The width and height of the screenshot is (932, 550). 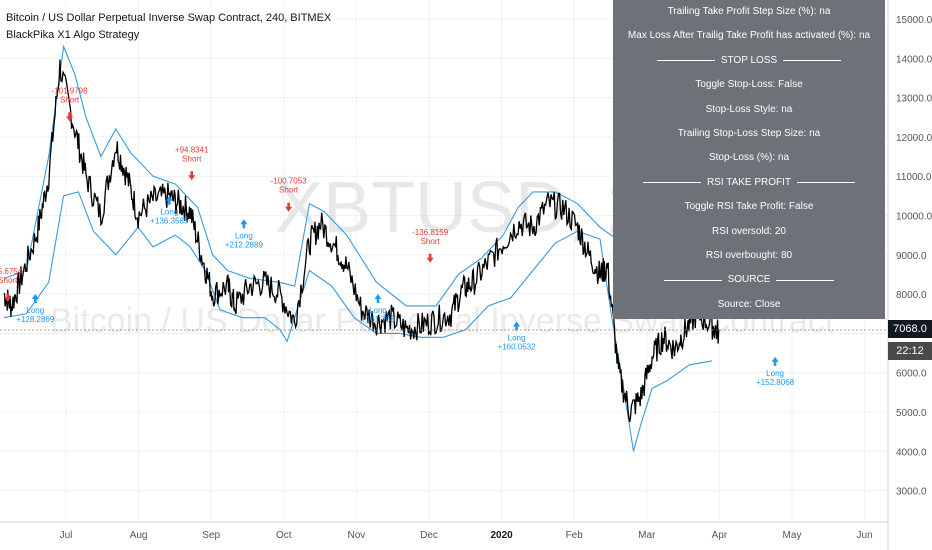 What do you see at coordinates (66, 535) in the screenshot?
I see `x-tick-label: Jul` at bounding box center [66, 535].